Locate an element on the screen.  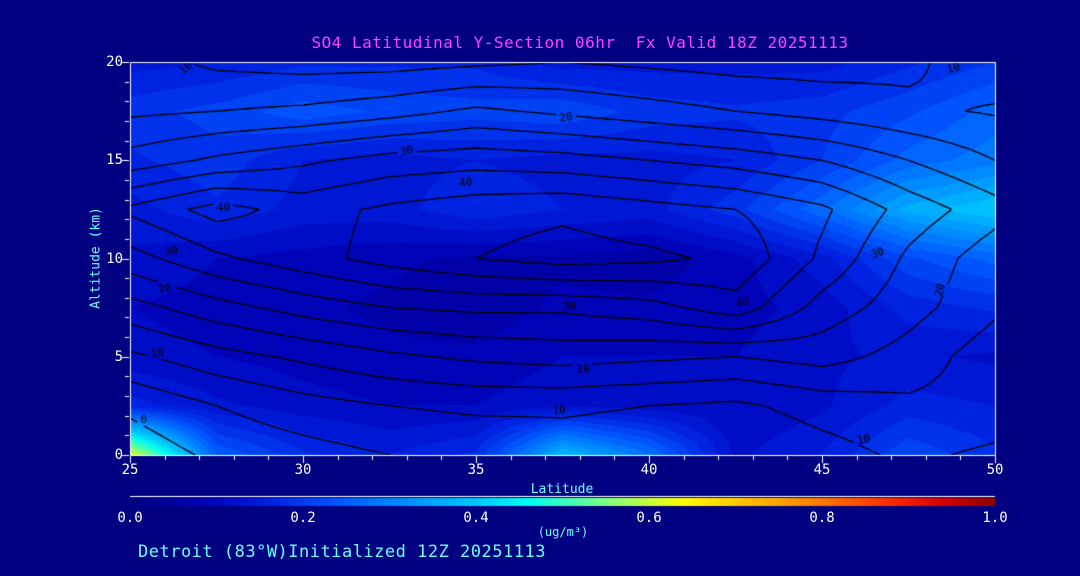
x-tick-label: 45 is located at coordinates (822, 470).